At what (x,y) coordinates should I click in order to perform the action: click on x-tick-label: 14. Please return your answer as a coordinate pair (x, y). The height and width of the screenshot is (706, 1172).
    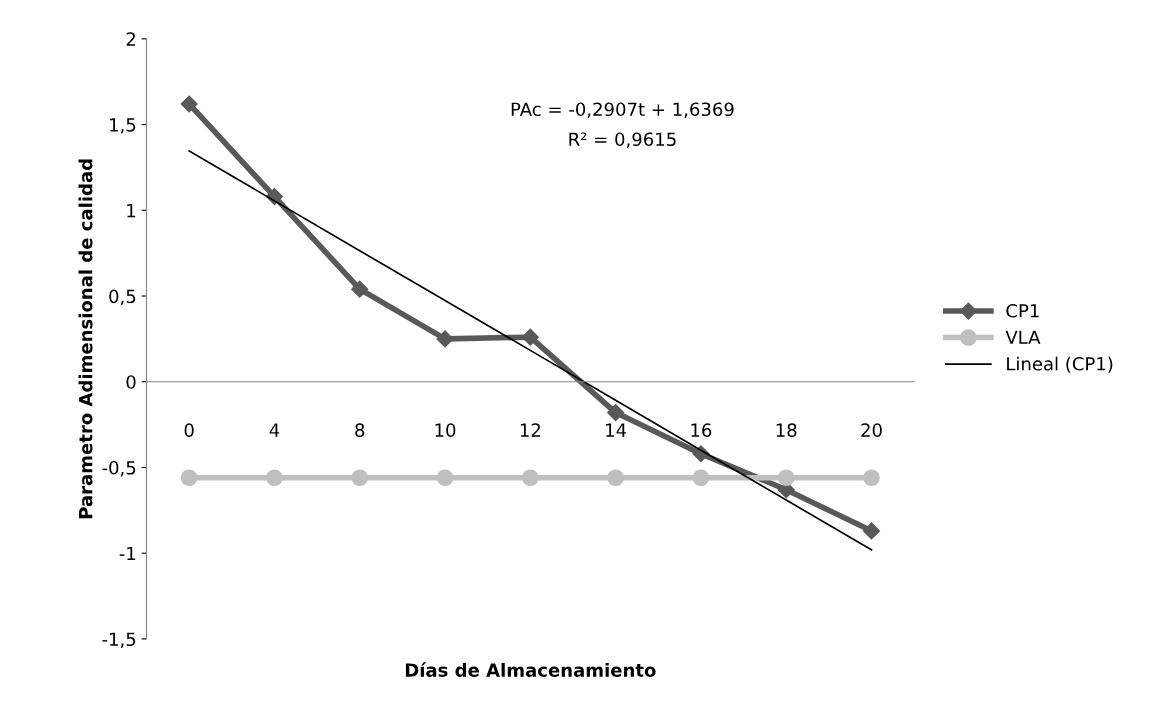
    Looking at the image, I should click on (616, 430).